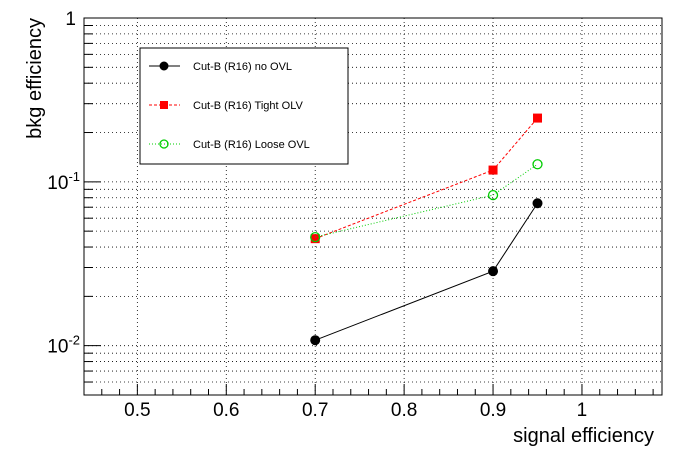  I want to click on x-tick-label: 1, so click(582, 410).